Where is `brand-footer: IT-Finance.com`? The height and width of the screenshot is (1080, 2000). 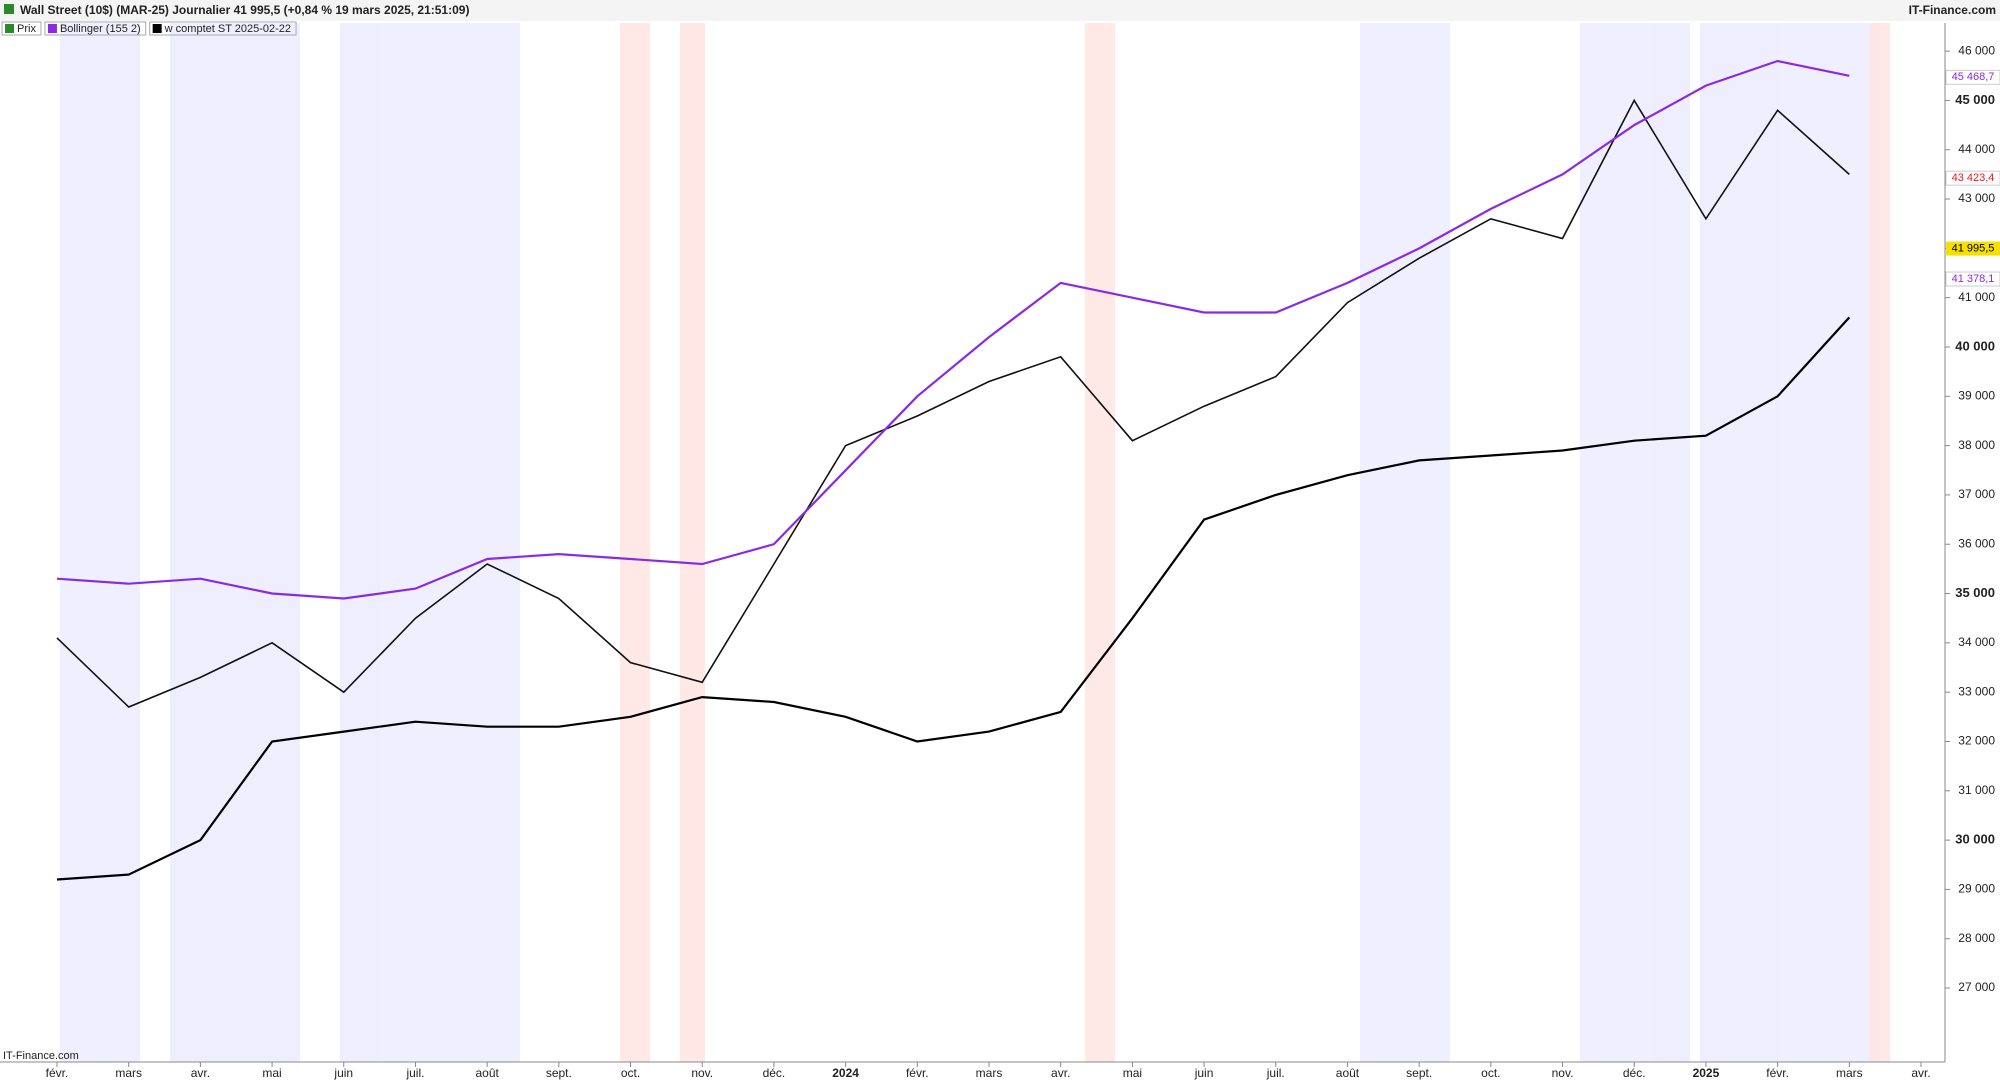 brand-footer: IT-Finance.com is located at coordinates (41, 1056).